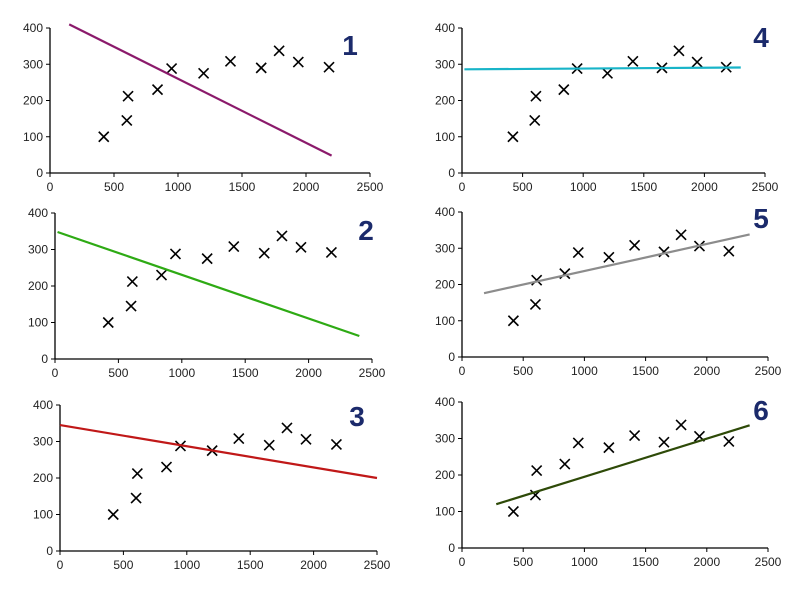 The height and width of the screenshot is (598, 807). What do you see at coordinates (313, 565) in the screenshot?
I see `x-tick-label: 2000` at bounding box center [313, 565].